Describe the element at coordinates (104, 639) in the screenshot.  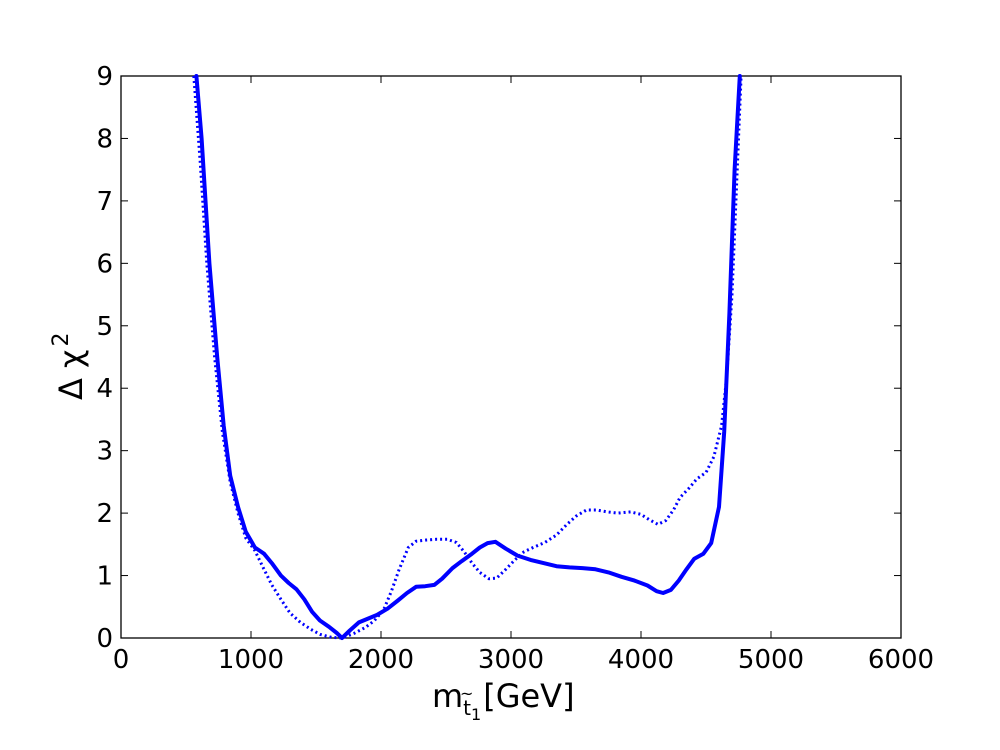
I see `y-tick-label: 0` at that location.